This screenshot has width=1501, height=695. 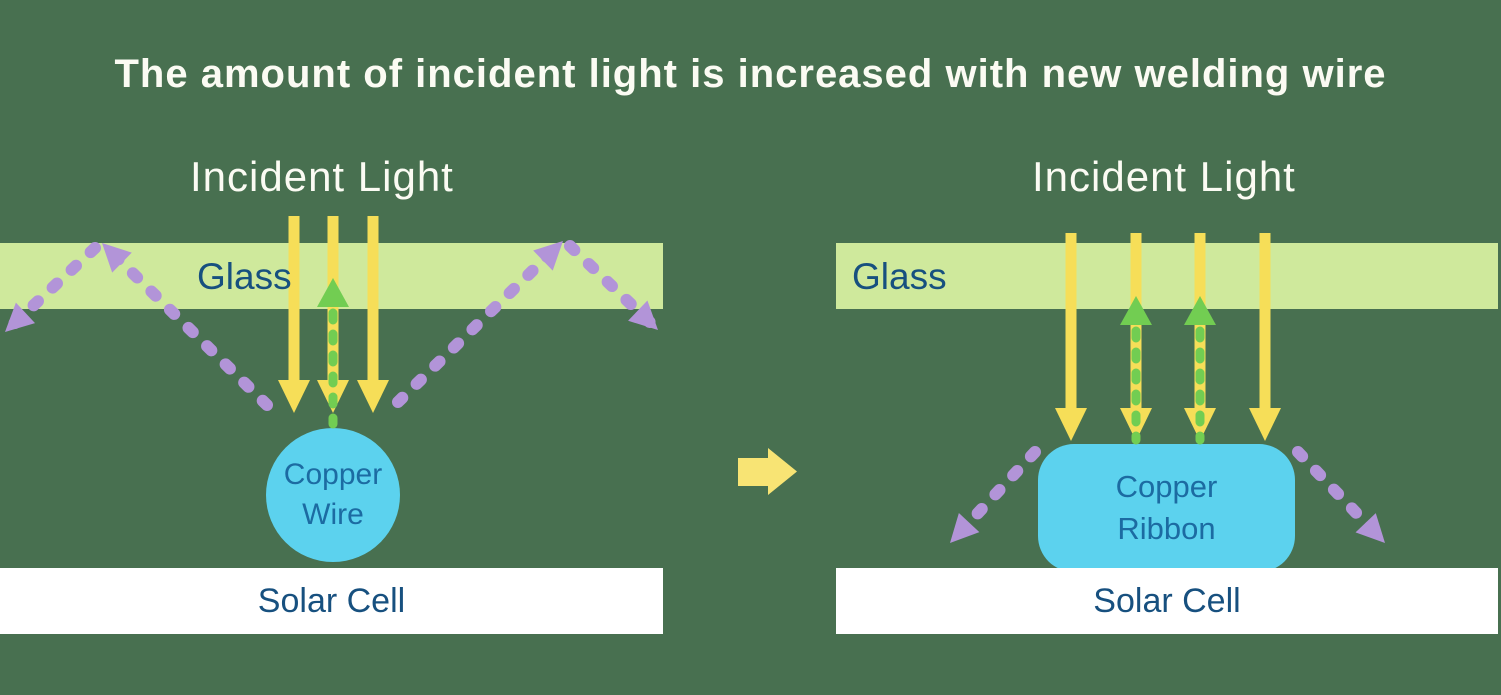 I want to click on copper-ribbon-rect: Copper Ribbon, so click(x=1166, y=508).